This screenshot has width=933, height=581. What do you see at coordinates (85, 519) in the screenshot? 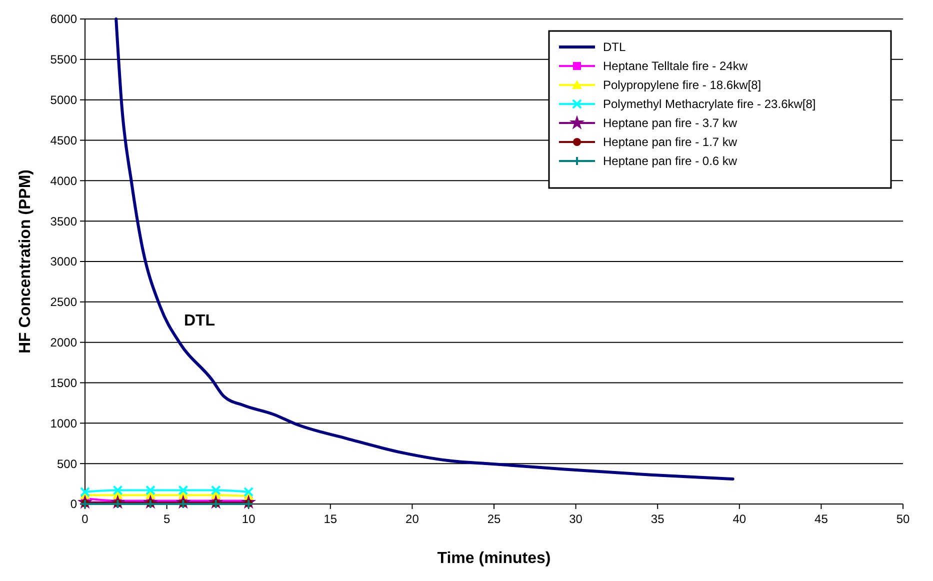
I see `x-tick-label: 0` at bounding box center [85, 519].